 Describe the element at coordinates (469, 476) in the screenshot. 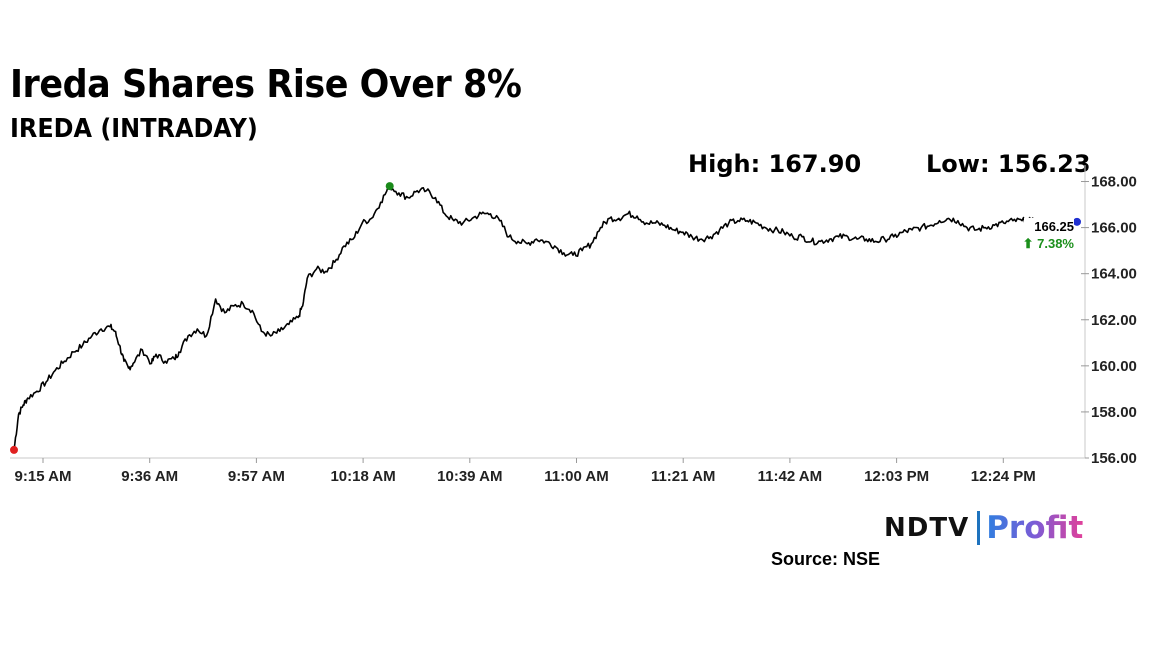

I see `x-tick-label: 10:39 AM` at that location.